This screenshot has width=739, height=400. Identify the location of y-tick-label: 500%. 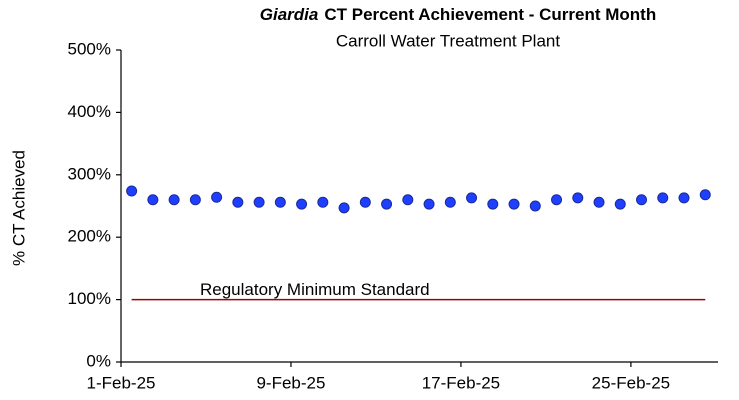
(89, 48).